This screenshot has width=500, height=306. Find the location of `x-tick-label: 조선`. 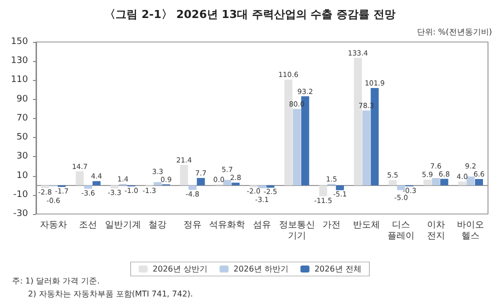

x-tick-label: 조선 is located at coordinates (88, 225).